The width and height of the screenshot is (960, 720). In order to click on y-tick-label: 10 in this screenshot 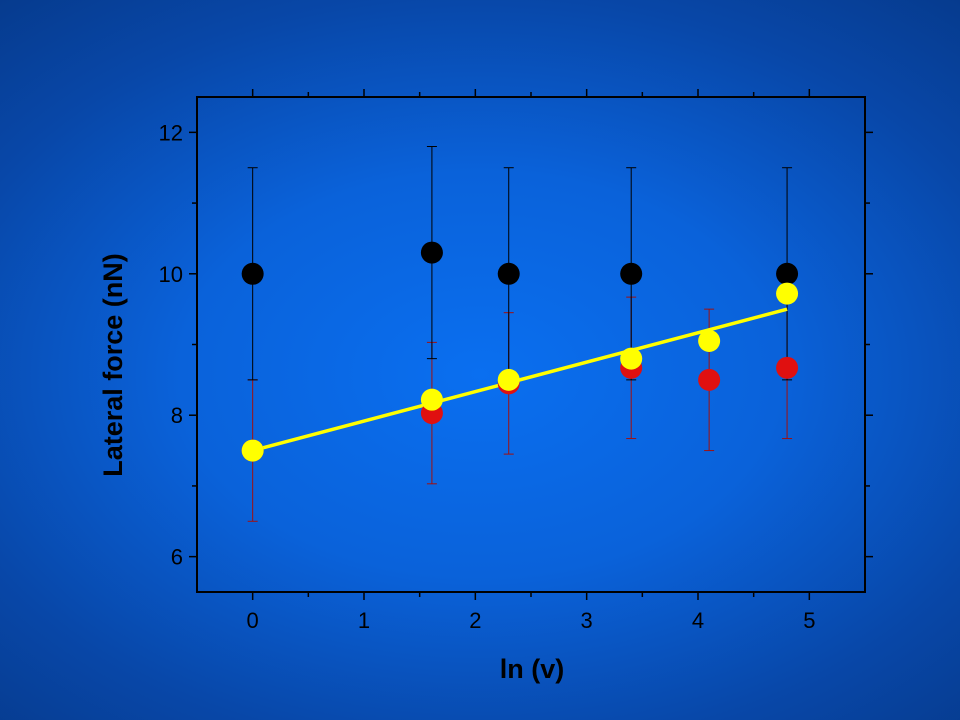, I will do `click(171, 274)`.